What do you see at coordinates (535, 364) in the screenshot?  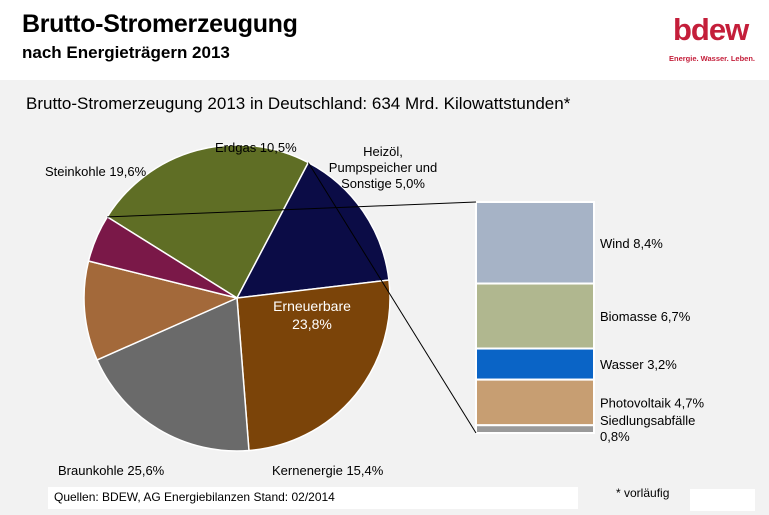 I see `breakdown-bar-wasser` at bounding box center [535, 364].